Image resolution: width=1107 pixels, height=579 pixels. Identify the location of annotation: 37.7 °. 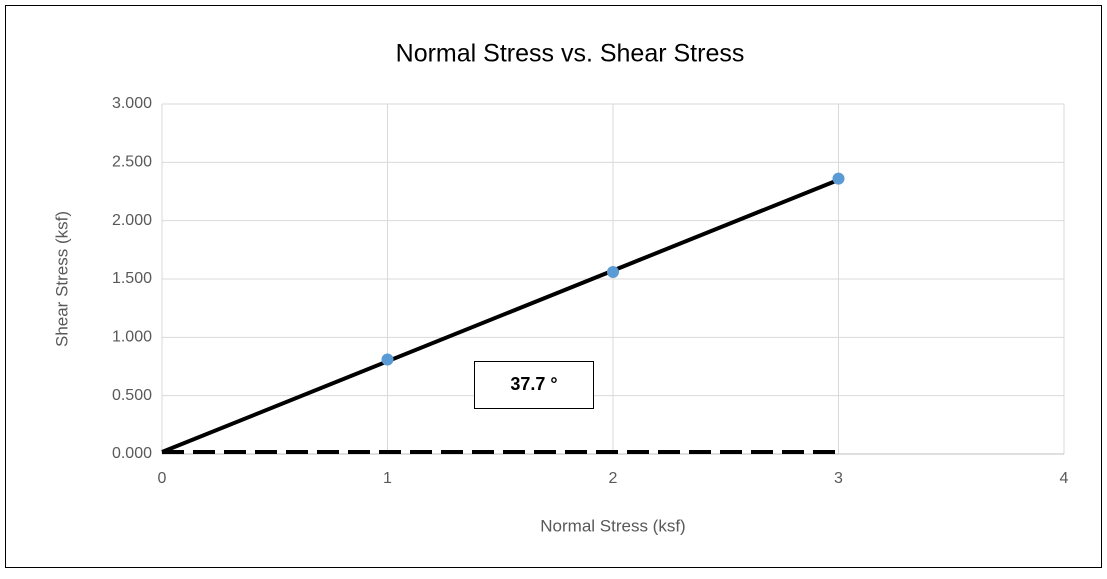
(533, 384).